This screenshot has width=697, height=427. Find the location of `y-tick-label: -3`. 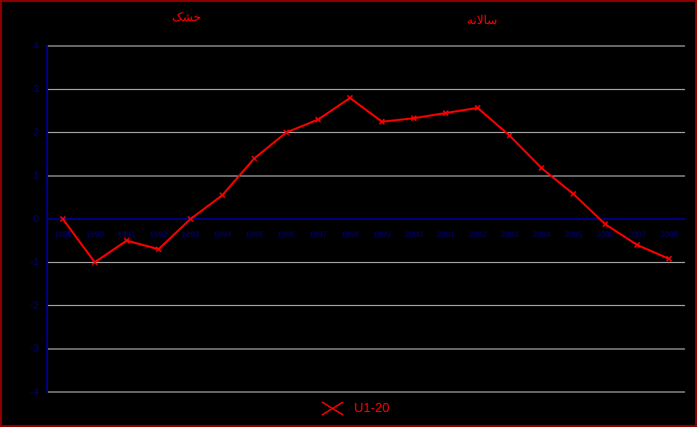

y-tick-label: -3 is located at coordinates (35, 349).